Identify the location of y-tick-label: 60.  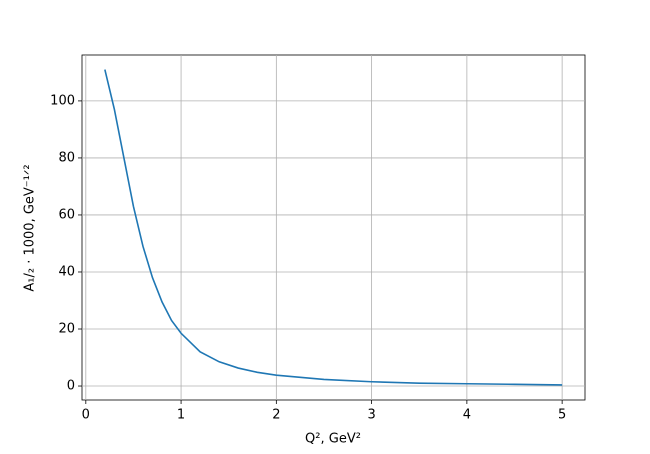
(66, 214).